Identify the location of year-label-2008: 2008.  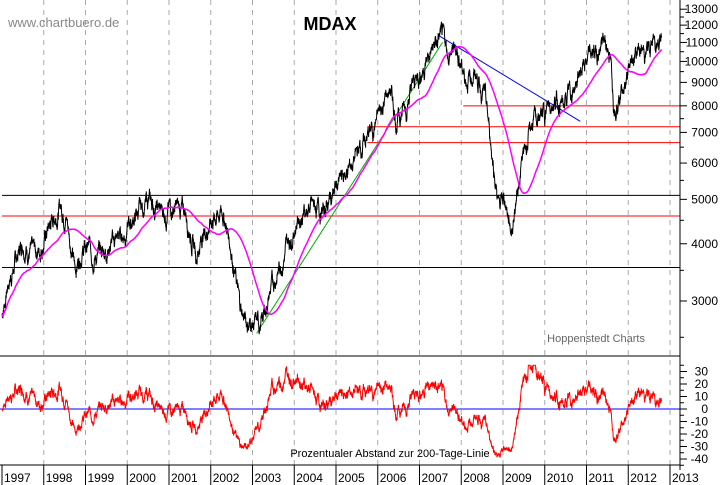
(476, 478).